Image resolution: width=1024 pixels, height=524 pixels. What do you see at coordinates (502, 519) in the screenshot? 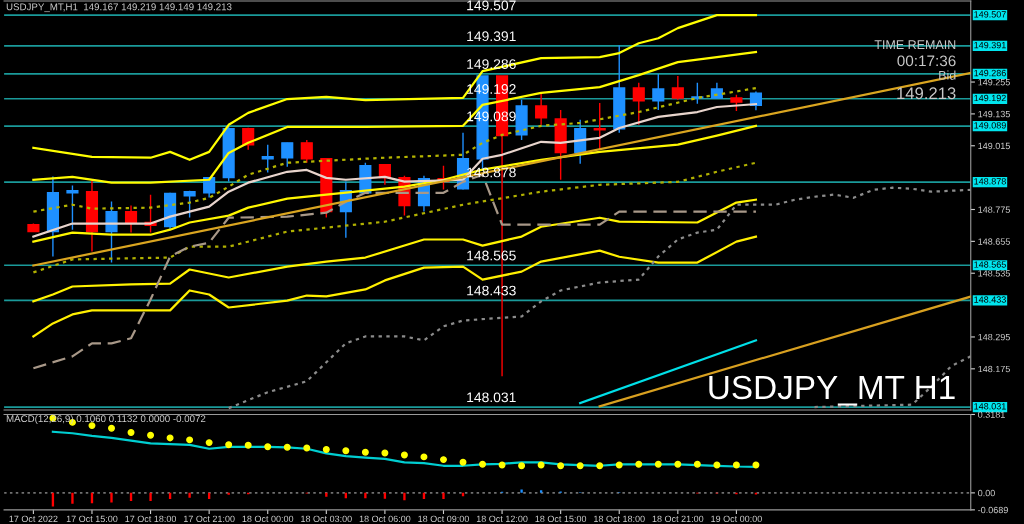
I see `x-tick-label: 18 Oct 12:00` at bounding box center [502, 519].